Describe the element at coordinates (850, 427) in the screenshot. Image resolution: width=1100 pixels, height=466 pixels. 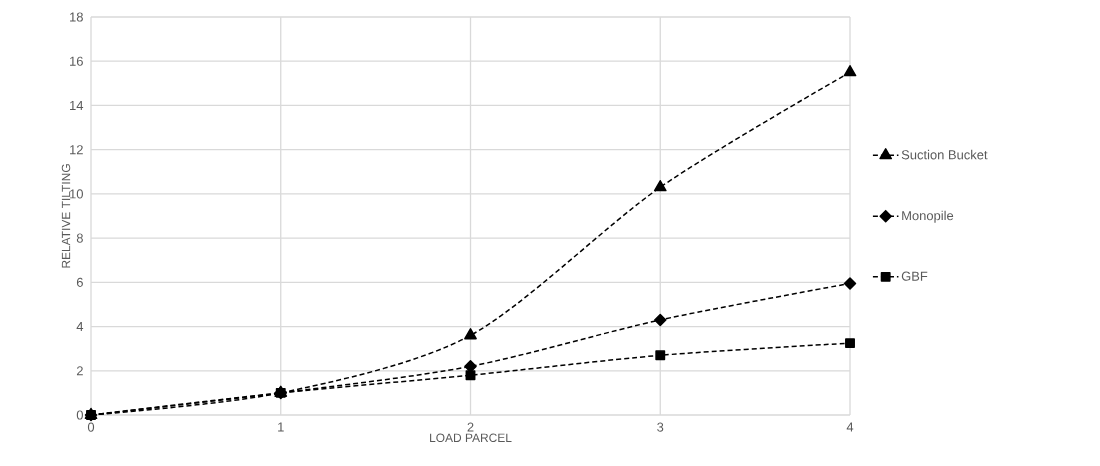
I see `x-tick-label: 4` at that location.